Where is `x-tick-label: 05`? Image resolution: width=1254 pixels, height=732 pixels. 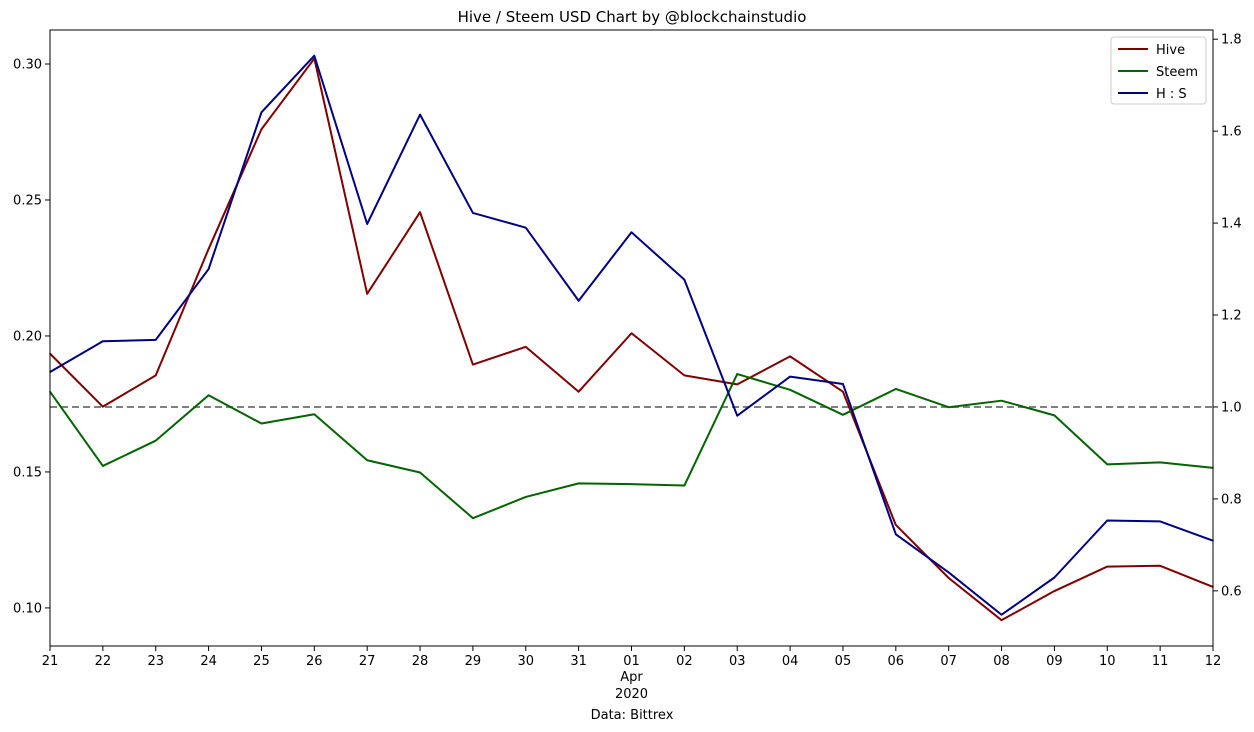
x-tick-label: 05 is located at coordinates (843, 661).